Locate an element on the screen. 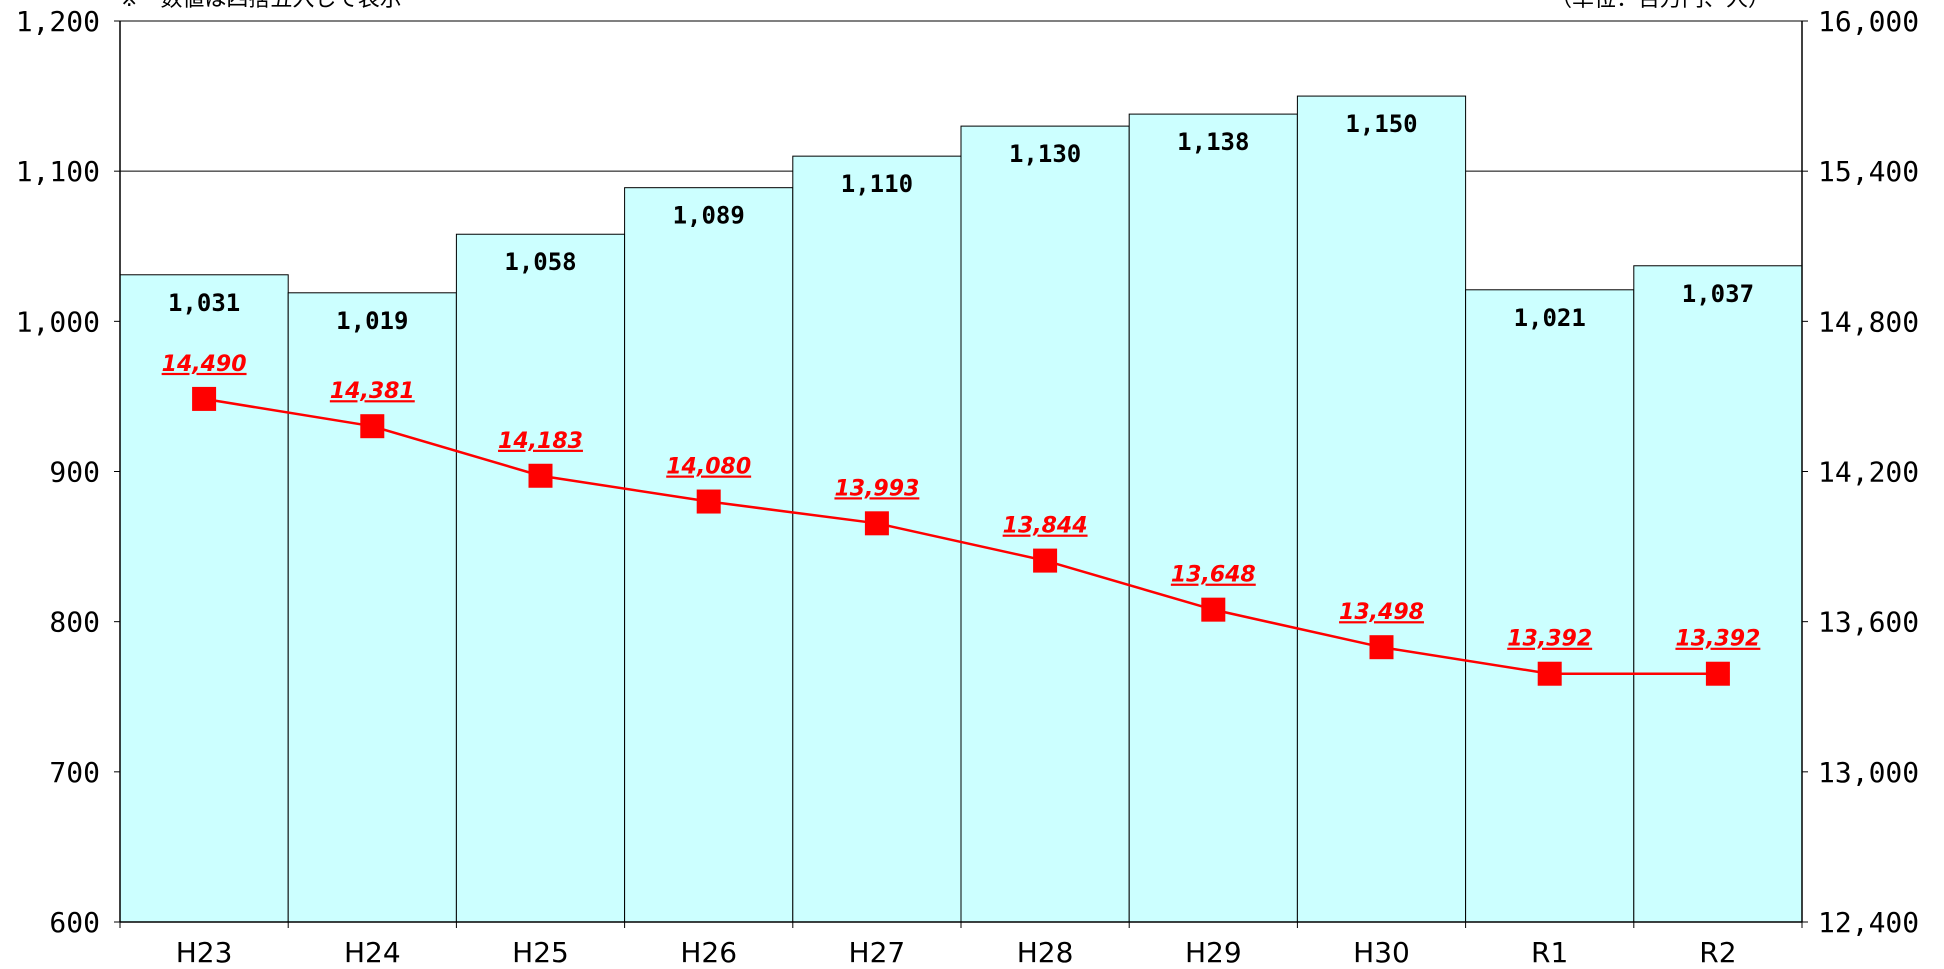 This screenshot has height=969, width=1944. bar-value-label: 1,138 is located at coordinates (1213, 142).